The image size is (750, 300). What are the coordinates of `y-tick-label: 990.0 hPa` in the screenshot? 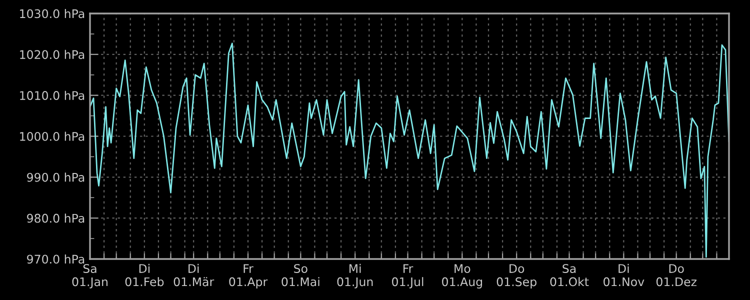 It's located at (55, 177).